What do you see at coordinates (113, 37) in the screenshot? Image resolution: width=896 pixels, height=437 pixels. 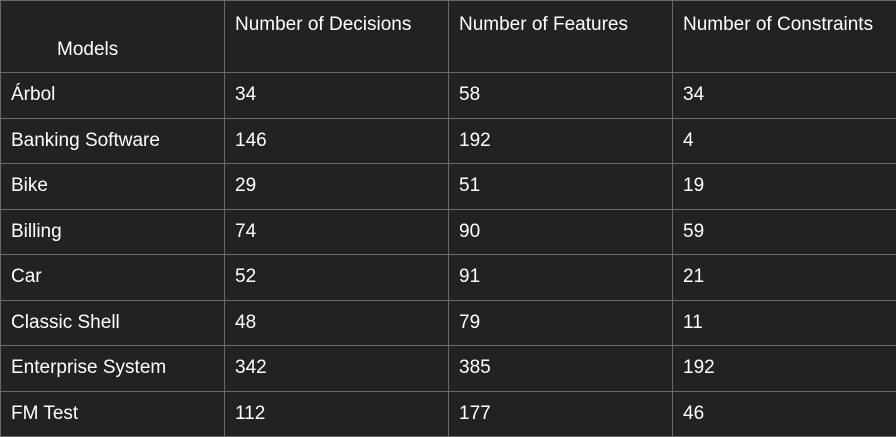 I see `header-models: Models` at bounding box center [113, 37].